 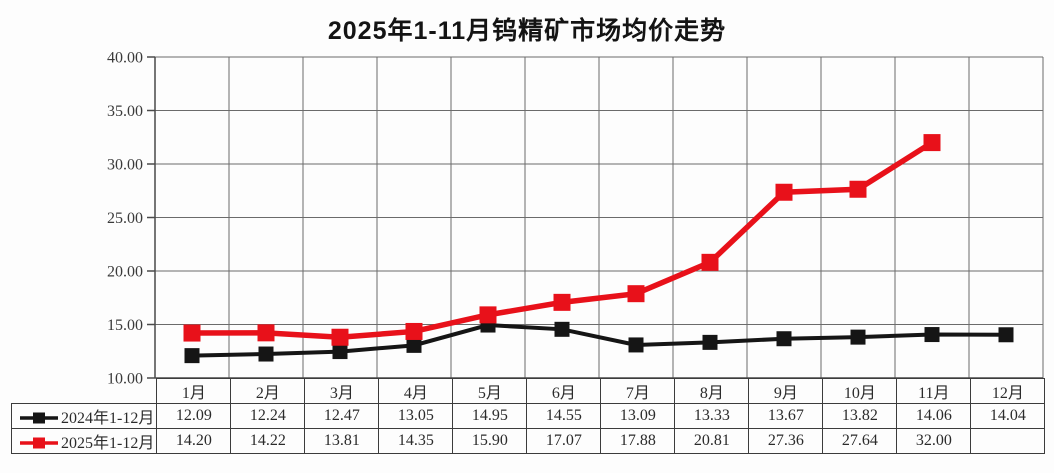 I want to click on value-cell, so click(x=1008, y=441).